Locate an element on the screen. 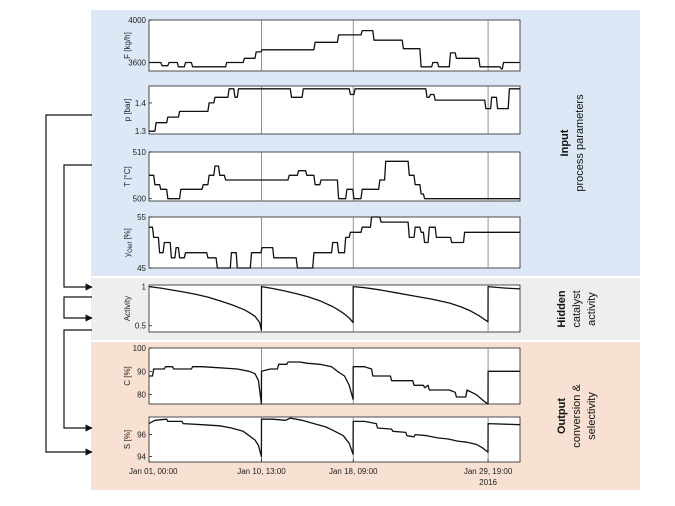 The height and width of the screenshot is (506, 675). x-tick-label: Jan 29, 19:00 is located at coordinates (488, 471).